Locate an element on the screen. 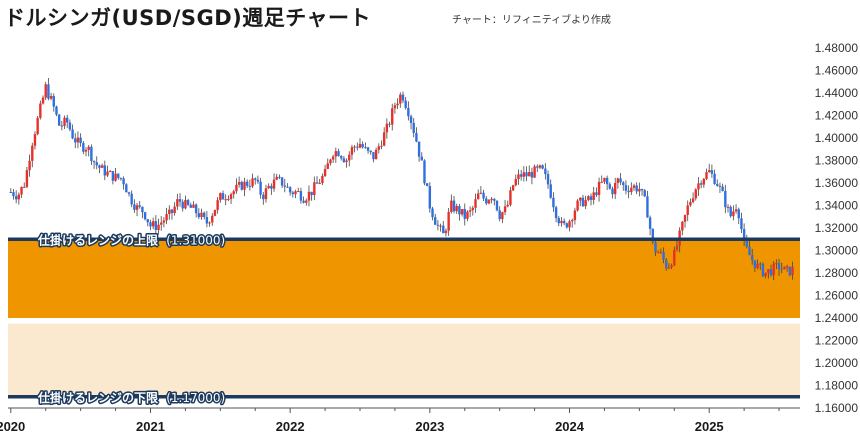 Image resolution: width=860 pixels, height=436 pixels. x-tick-label: 2025 is located at coordinates (709, 426).